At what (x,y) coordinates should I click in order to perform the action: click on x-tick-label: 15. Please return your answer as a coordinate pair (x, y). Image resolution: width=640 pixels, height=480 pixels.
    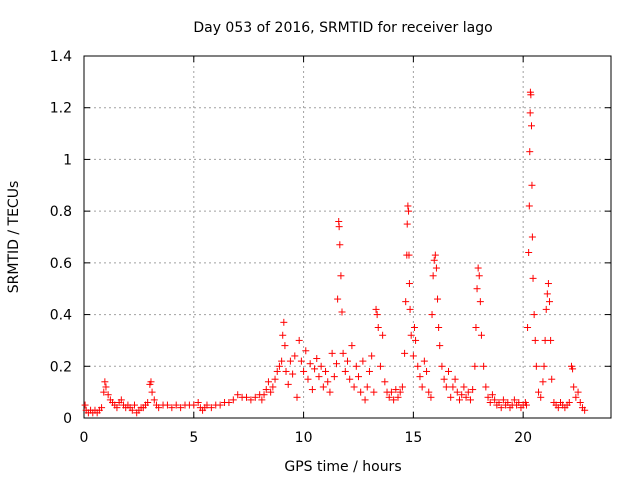
    Looking at the image, I should click on (413, 438).